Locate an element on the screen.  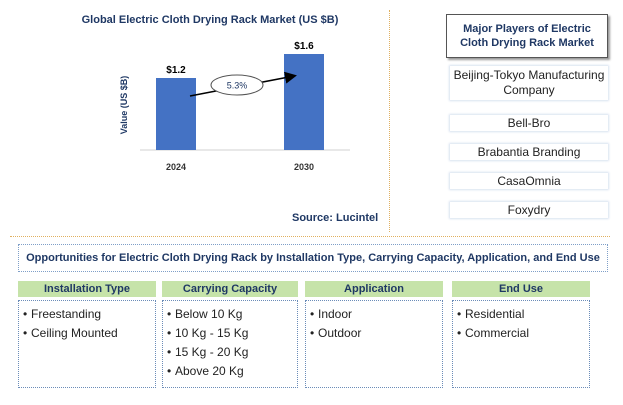
list-item: • Ceiling Mounted is located at coordinates (70, 333).